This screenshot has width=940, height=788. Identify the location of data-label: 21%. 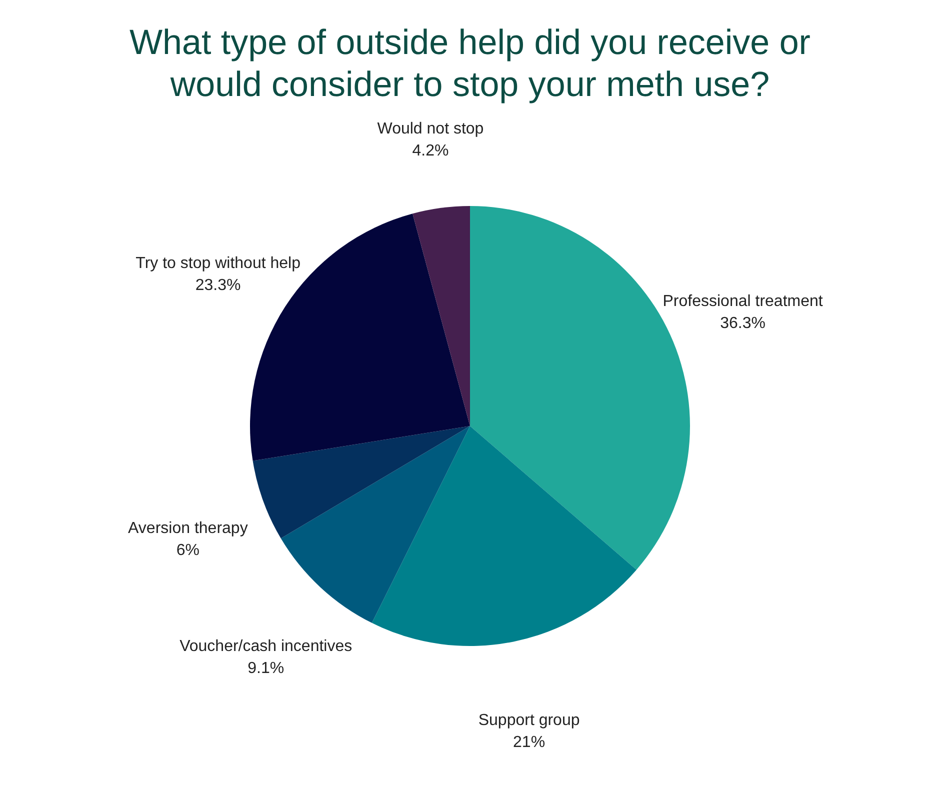
(529, 743).